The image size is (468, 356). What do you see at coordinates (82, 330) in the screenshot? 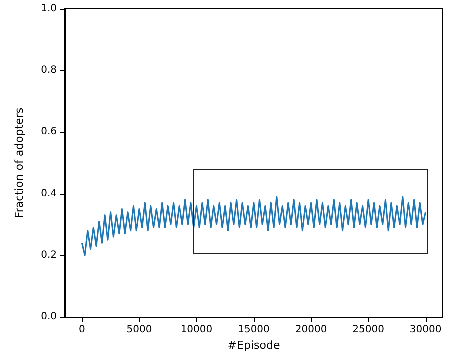
I see `x-tick-label: 0` at bounding box center [82, 330].